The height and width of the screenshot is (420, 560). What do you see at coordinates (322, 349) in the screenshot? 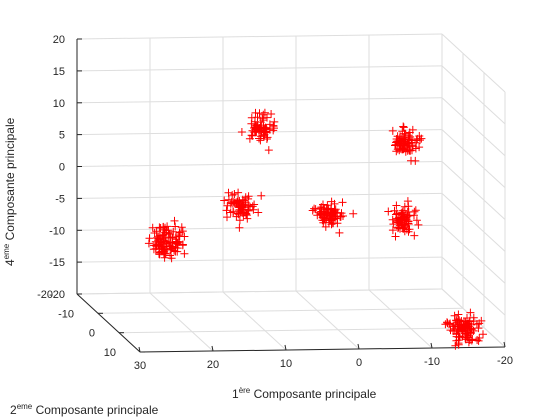
I see `x-axis-line` at bounding box center [322, 349].